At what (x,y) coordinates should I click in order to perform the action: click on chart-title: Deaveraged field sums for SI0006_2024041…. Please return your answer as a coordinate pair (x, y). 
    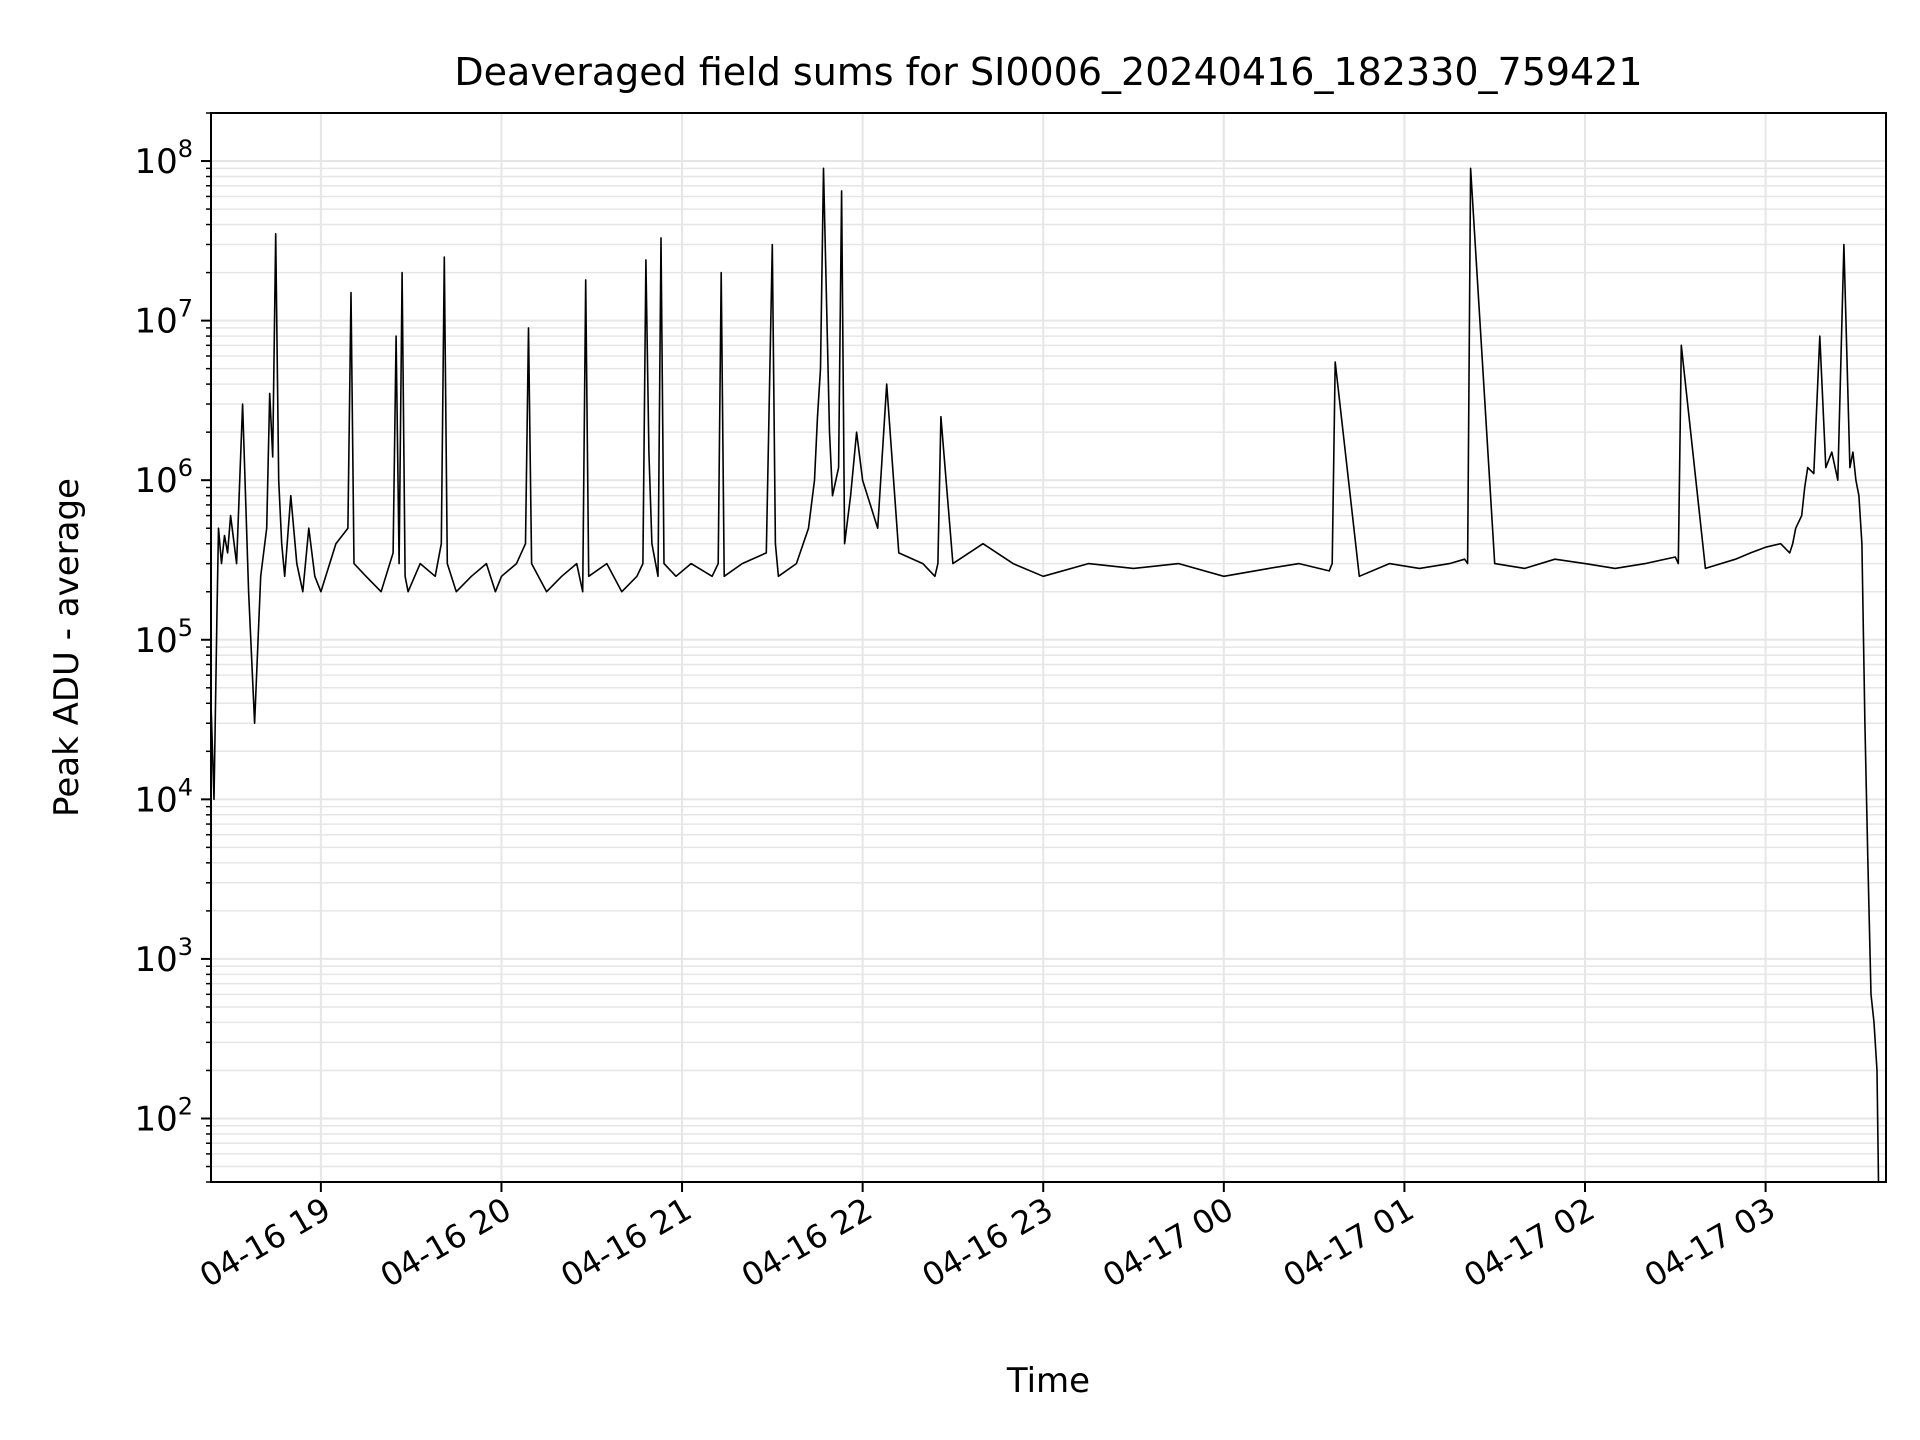
    Looking at the image, I should click on (1048, 72).